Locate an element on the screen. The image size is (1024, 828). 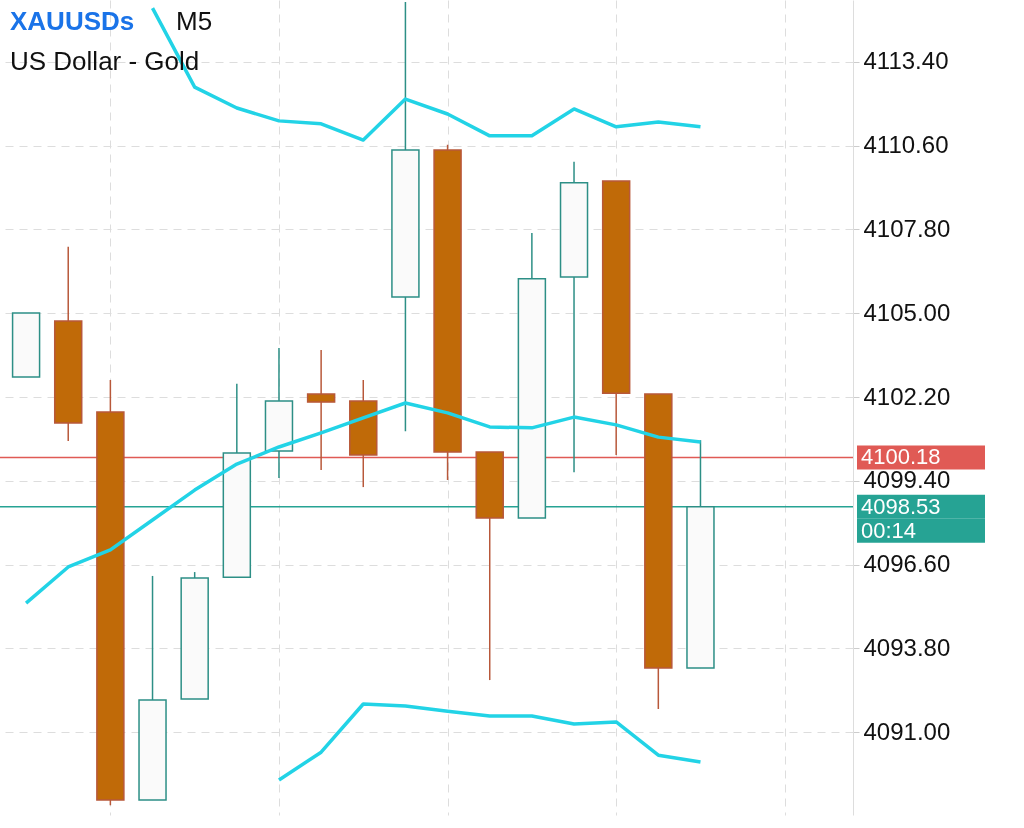
y-tick-label: 4091.00 is located at coordinates (907, 731).